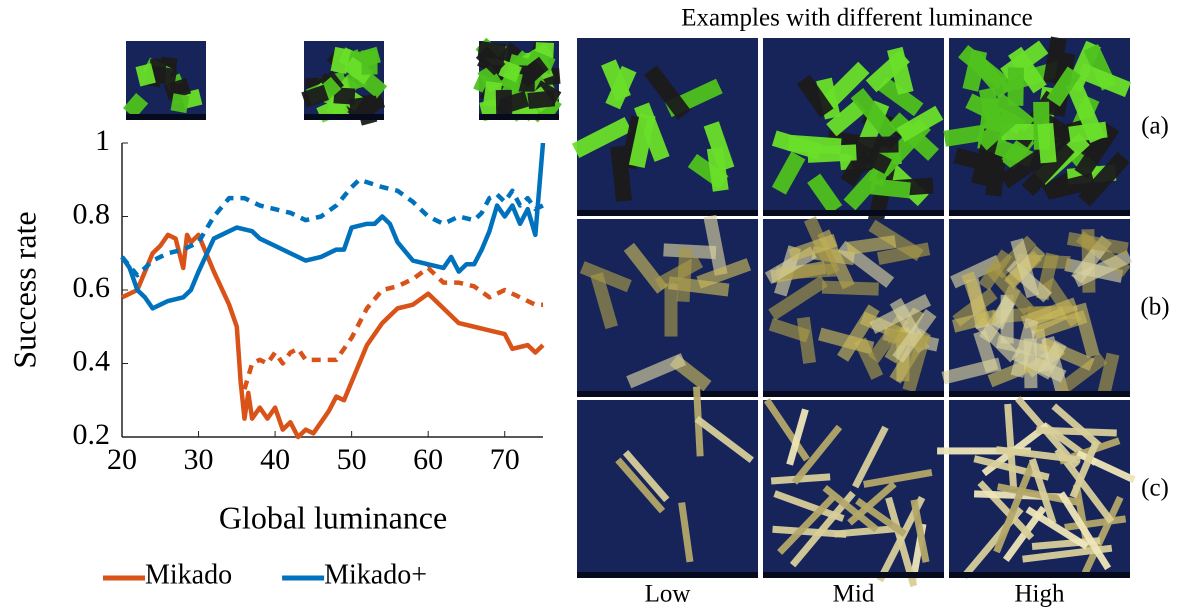 The height and width of the screenshot is (614, 1184). I want to click on row-label: (a), so click(1155, 126).